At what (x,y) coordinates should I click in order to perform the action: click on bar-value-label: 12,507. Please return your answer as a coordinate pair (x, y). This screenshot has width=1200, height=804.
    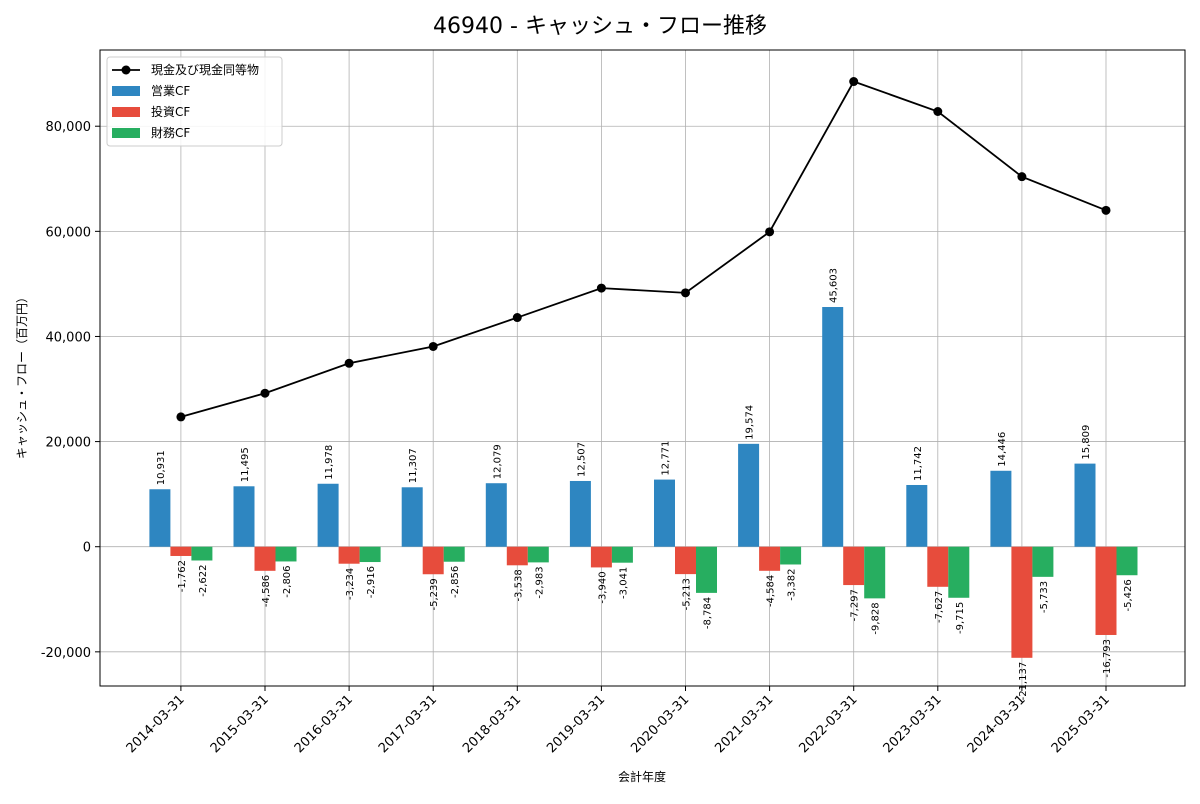
    Looking at the image, I should click on (581, 459).